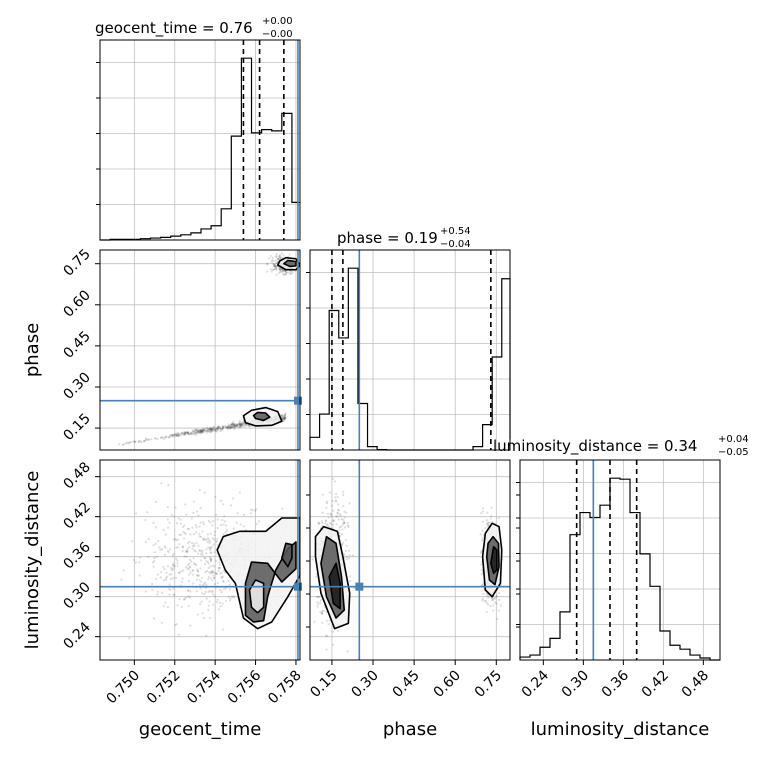  I want to click on y-tick-label-phase: 0.60, so click(76, 303).